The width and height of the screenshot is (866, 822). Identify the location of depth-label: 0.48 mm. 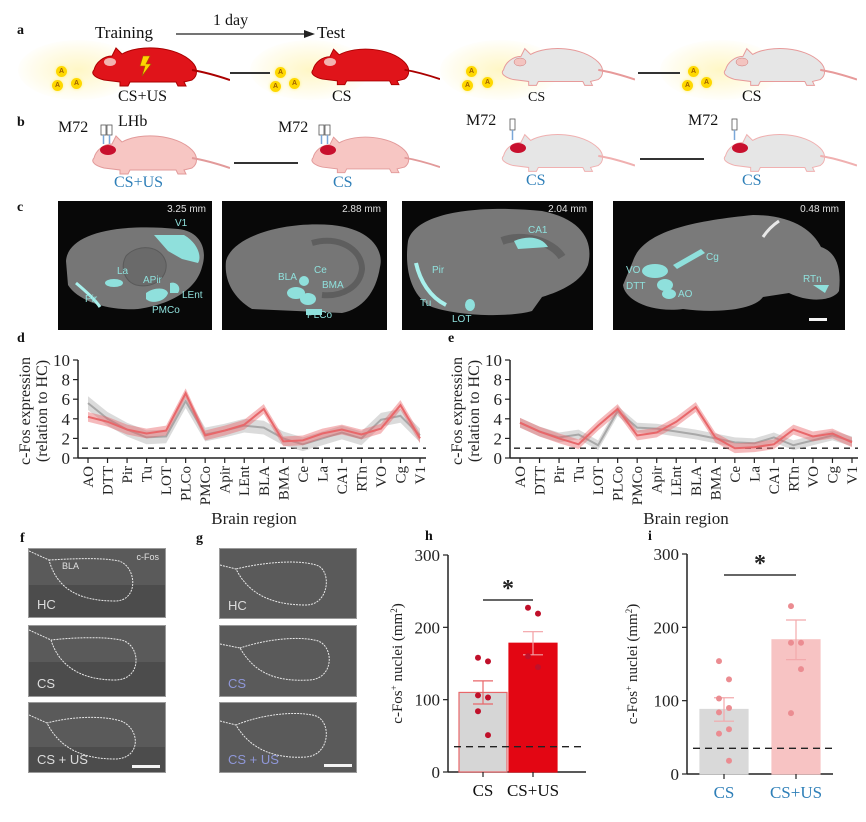
(819, 209).